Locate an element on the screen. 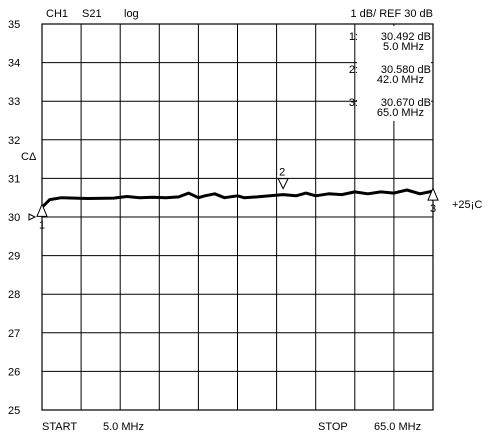 Image resolution: width=490 pixels, height=435 pixels. footer-start-label: START is located at coordinates (59, 427).